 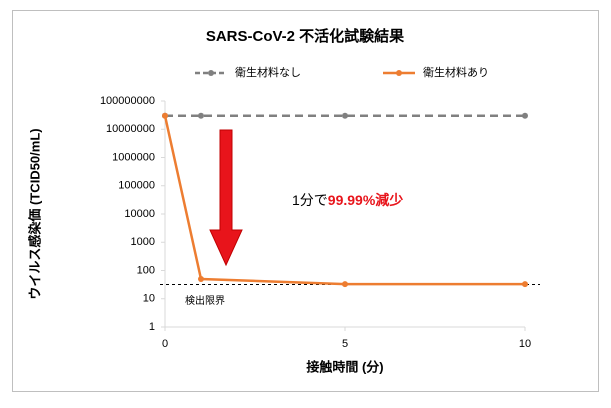 What do you see at coordinates (268, 72) in the screenshot?
I see `legend-label: 衛生材料なし` at bounding box center [268, 72].